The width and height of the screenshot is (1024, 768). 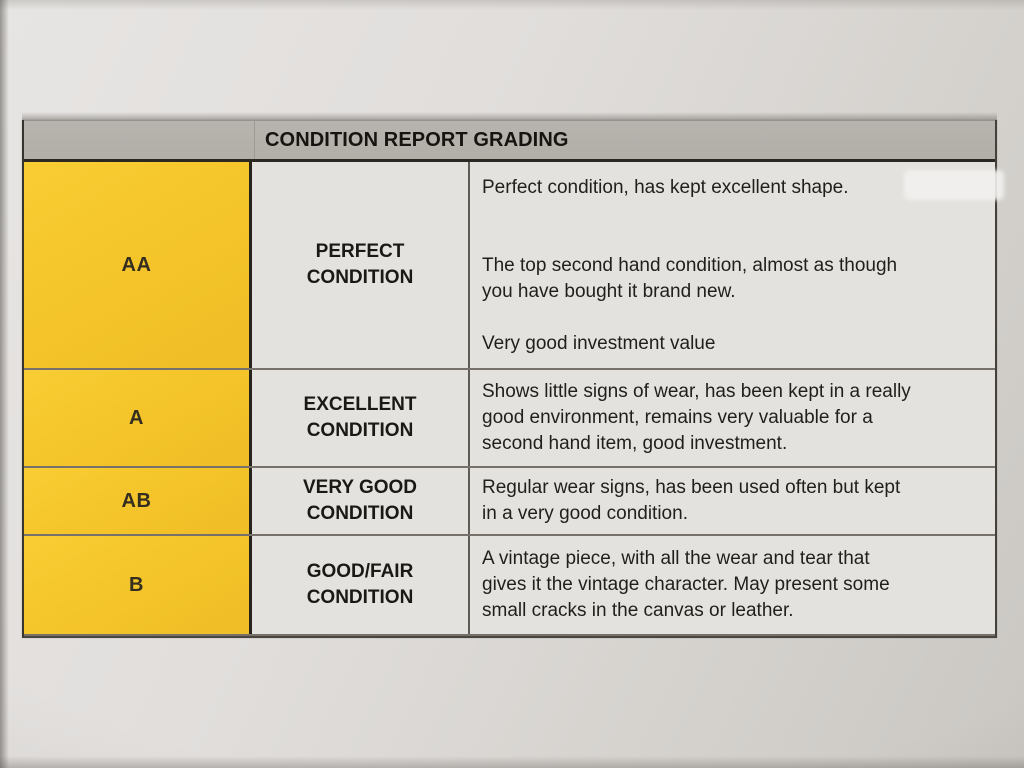 What do you see at coordinates (361, 265) in the screenshot?
I see `condition-cell-perfect: PERFECT CONDITION` at bounding box center [361, 265].